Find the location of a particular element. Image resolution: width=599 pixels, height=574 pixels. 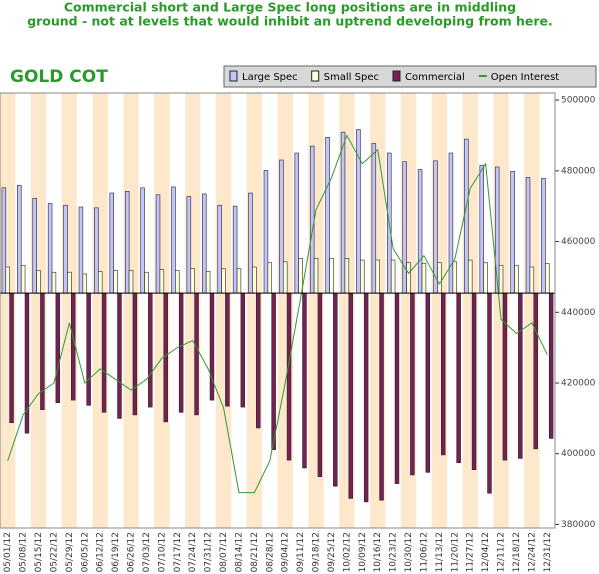

x-tick-label: 10/02/12 is located at coordinates (347, 552).